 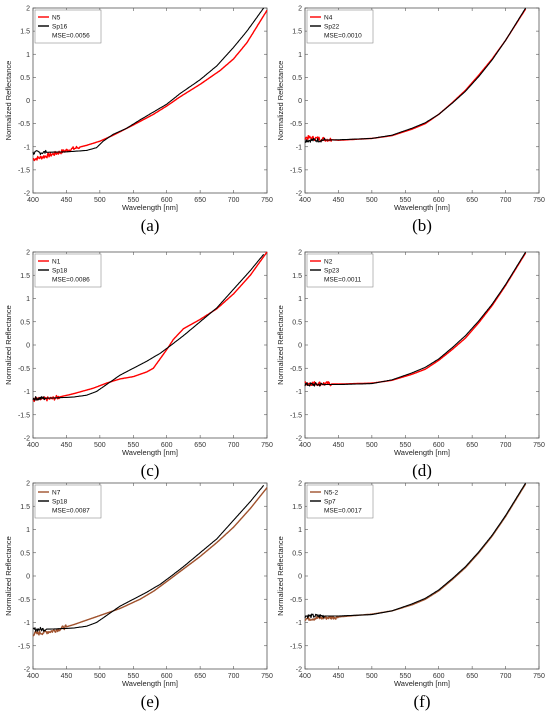 I want to click on legend-entry: Sp18, so click(x=60, y=270).